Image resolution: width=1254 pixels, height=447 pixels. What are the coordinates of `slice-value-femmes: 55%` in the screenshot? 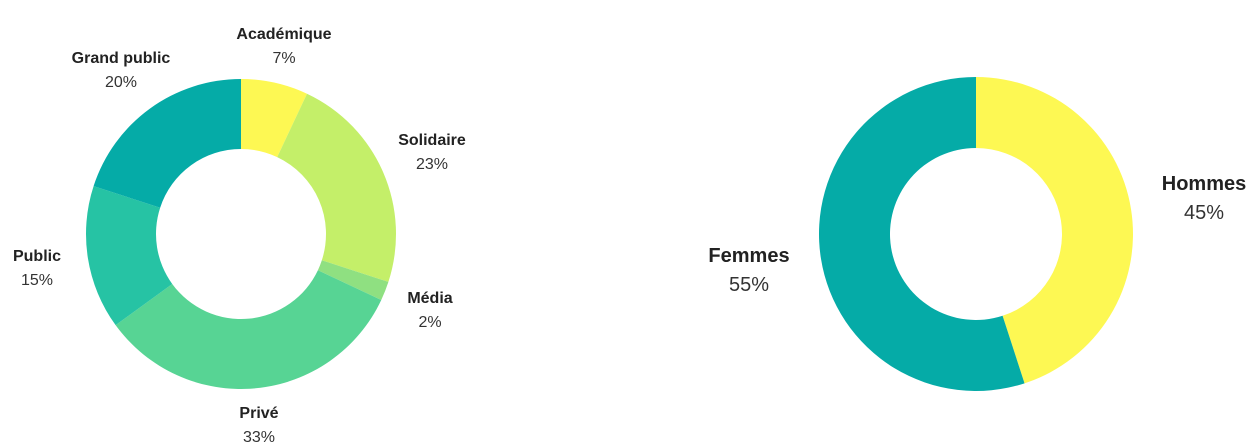 It's located at (749, 285).